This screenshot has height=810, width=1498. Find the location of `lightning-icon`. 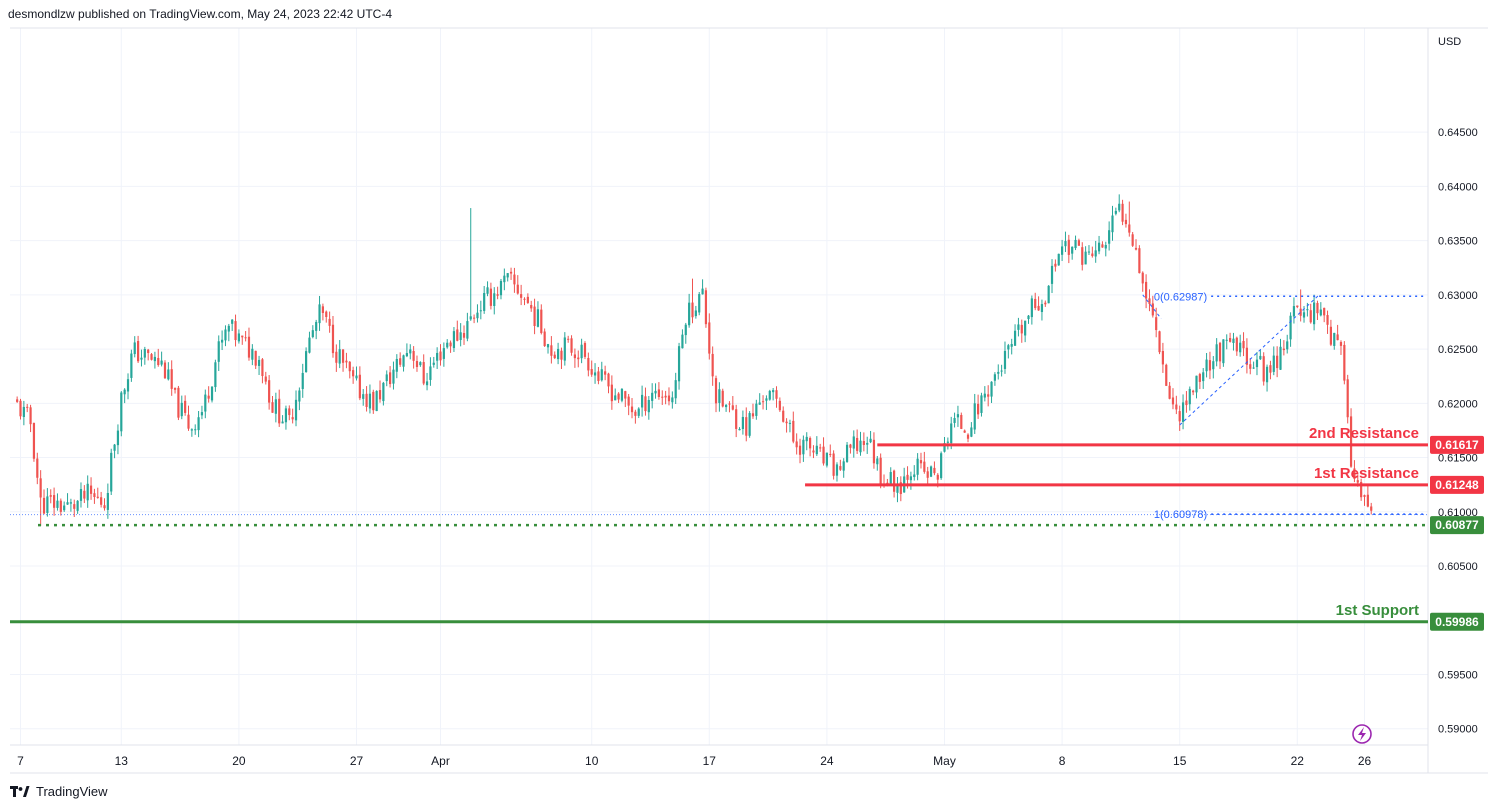

lightning-icon is located at coordinates (1362, 734).